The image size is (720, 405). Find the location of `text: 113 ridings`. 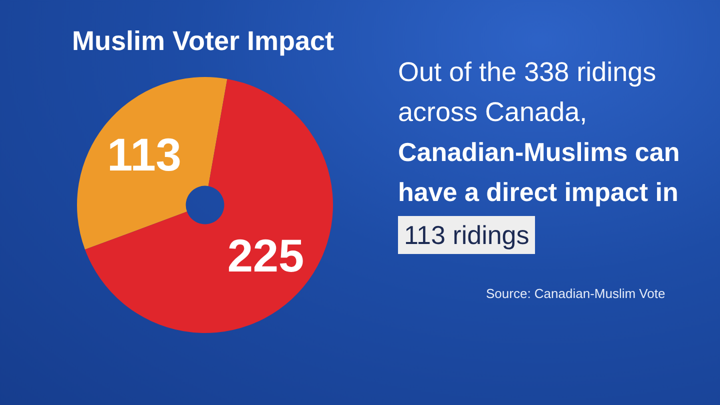

text: 113 ridings is located at coordinates (467, 235).